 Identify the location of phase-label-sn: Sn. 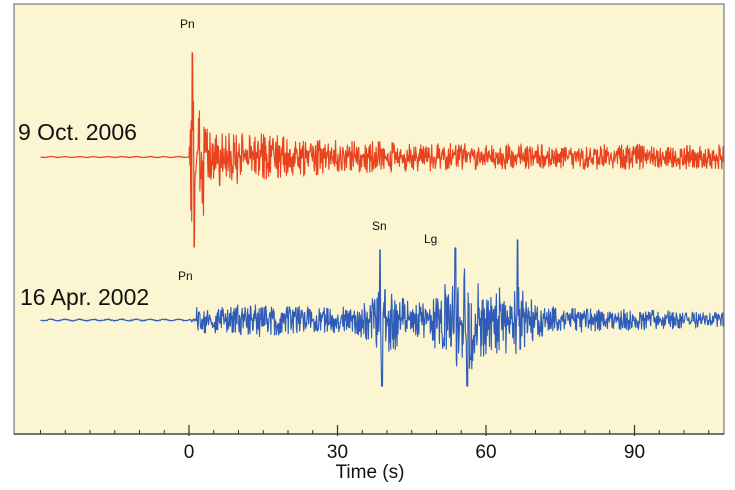
(379, 226).